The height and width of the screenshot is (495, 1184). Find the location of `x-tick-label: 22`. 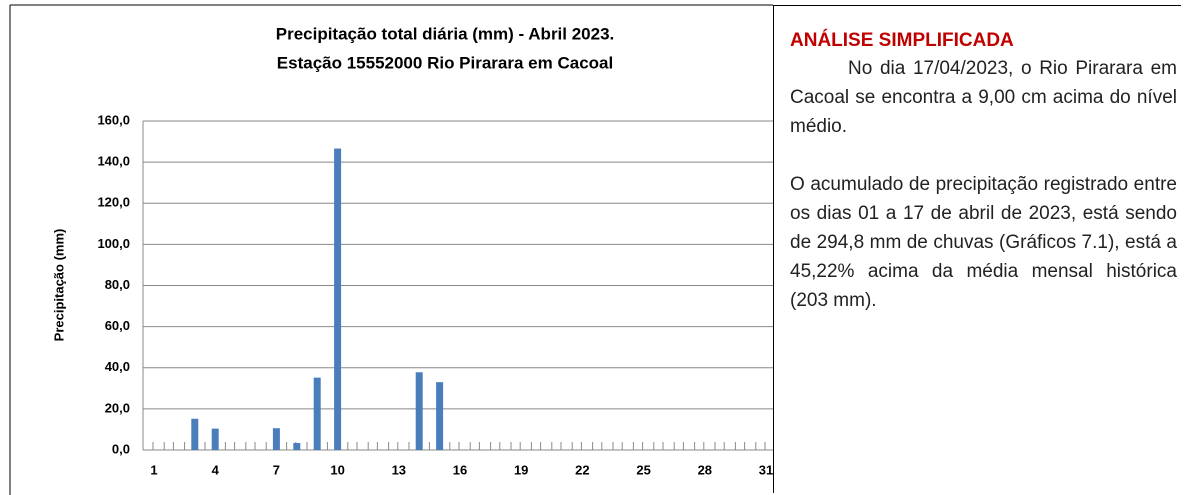

x-tick-label: 22 is located at coordinates (582, 469).